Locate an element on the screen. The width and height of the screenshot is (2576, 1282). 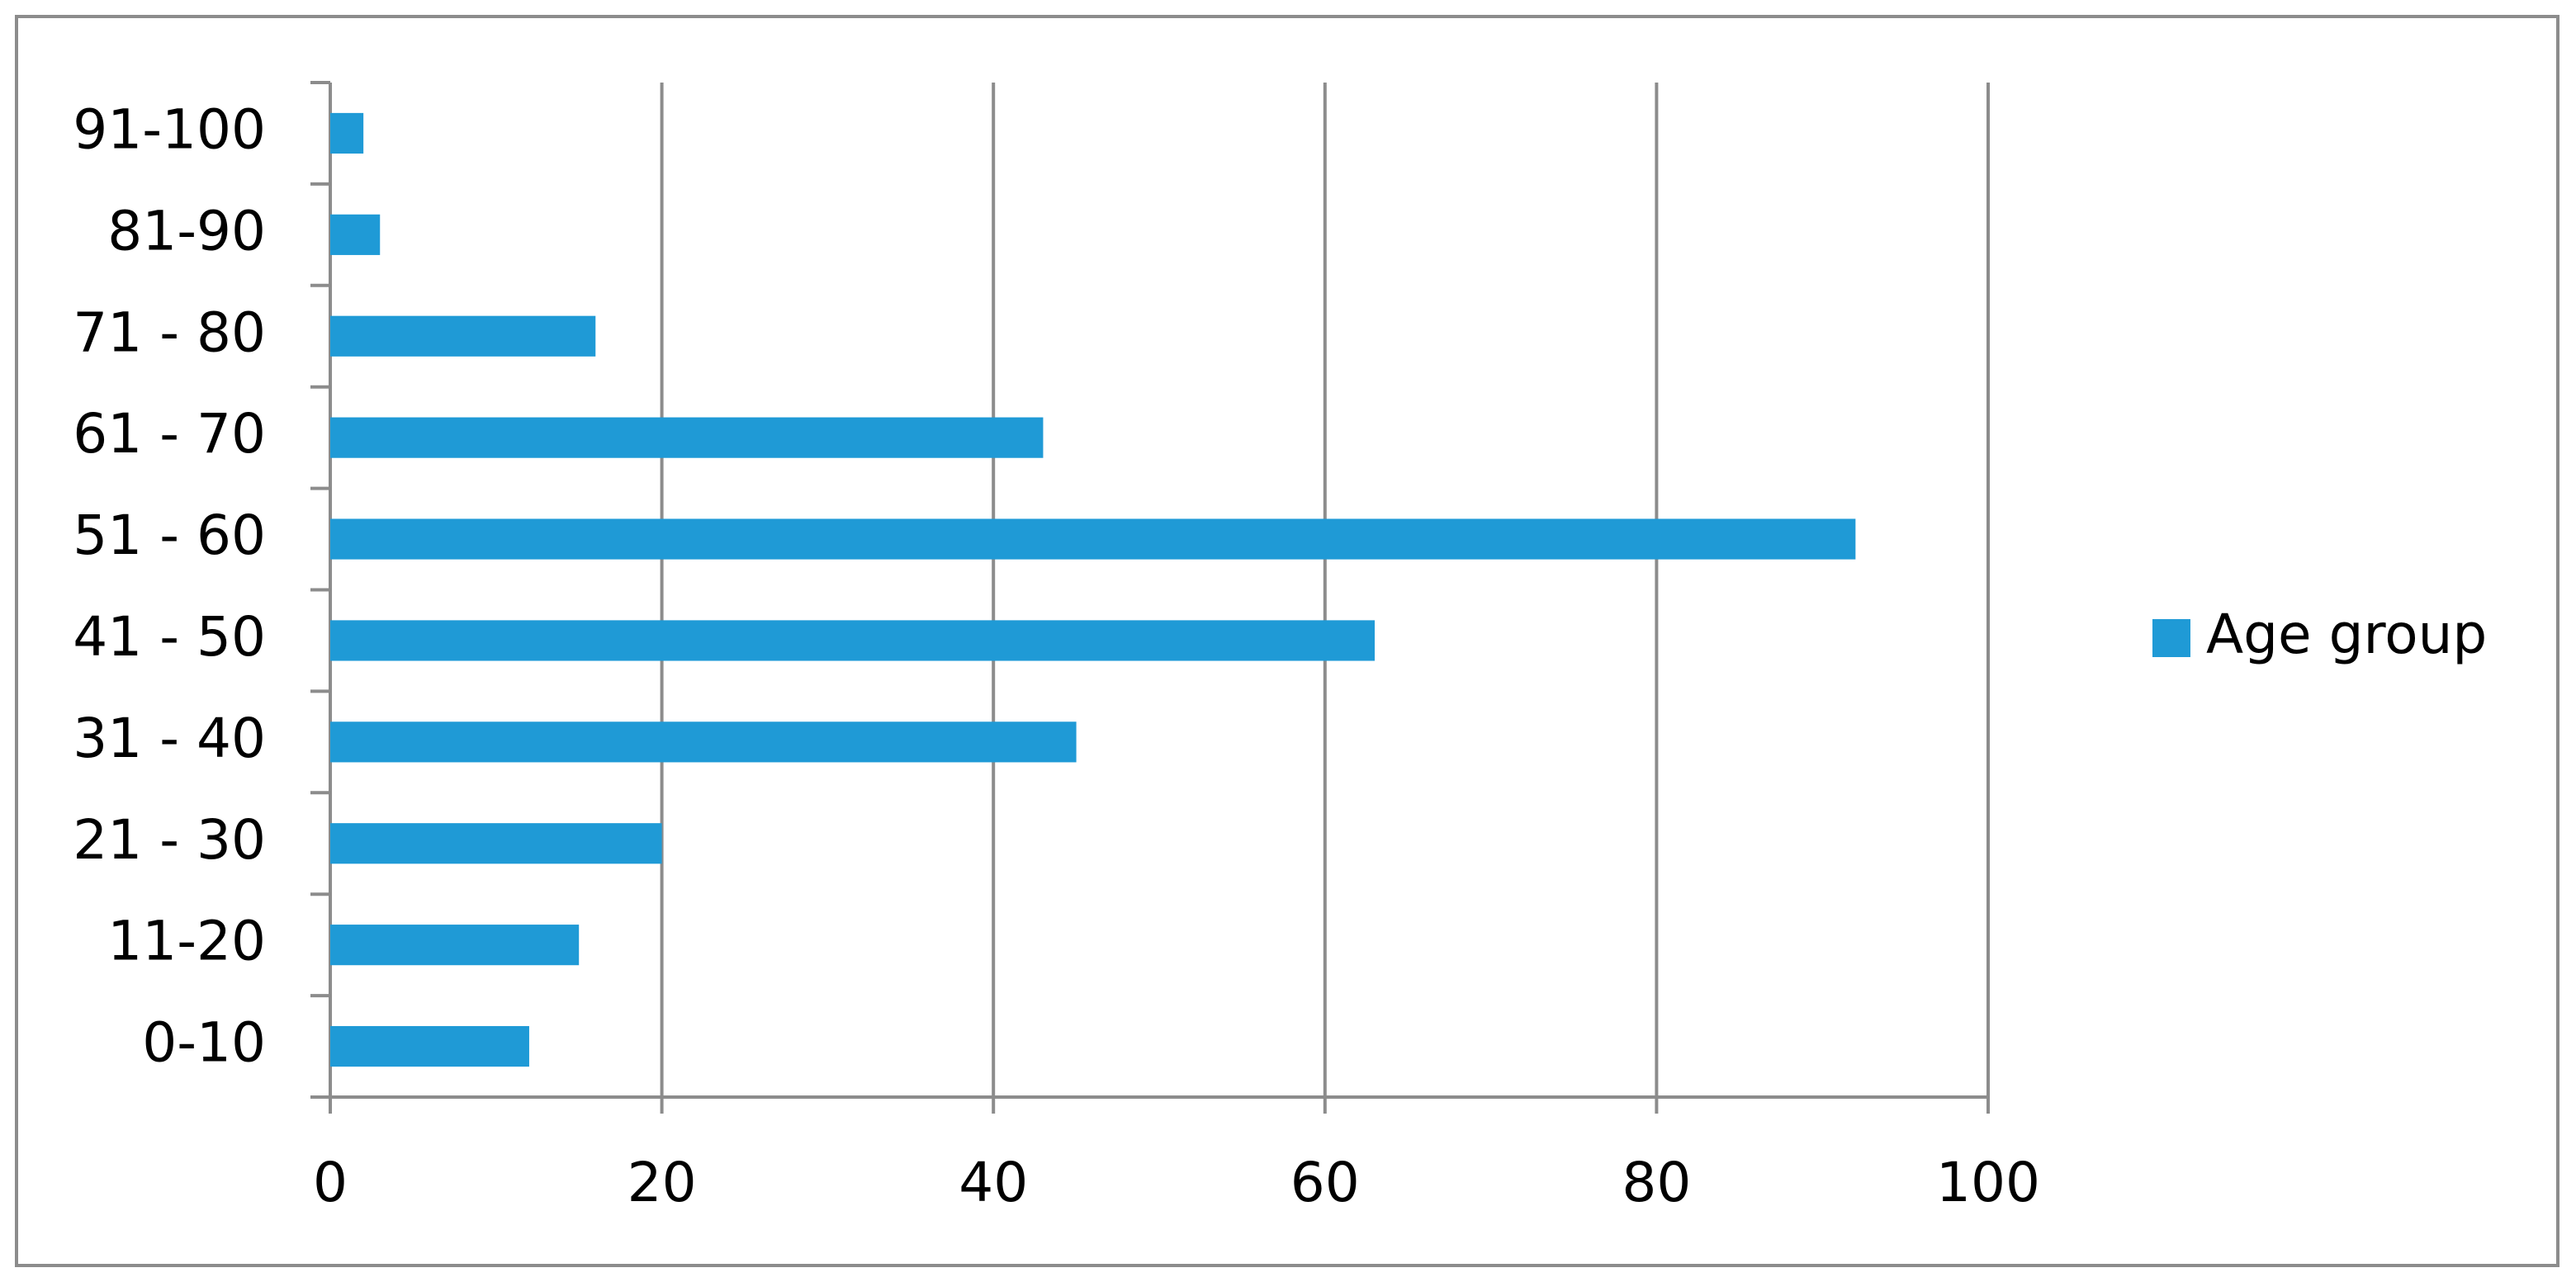
y-tick-label: 31 - 40 is located at coordinates (169, 738).